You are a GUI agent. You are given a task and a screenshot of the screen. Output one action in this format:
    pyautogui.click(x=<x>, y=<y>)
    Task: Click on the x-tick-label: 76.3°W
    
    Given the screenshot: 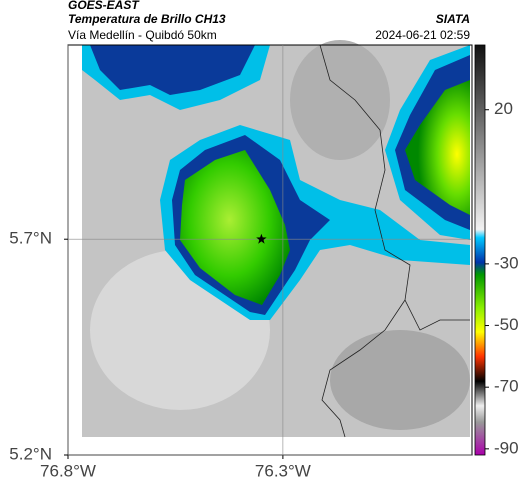 What is the action you would take?
    pyautogui.click(x=283, y=470)
    